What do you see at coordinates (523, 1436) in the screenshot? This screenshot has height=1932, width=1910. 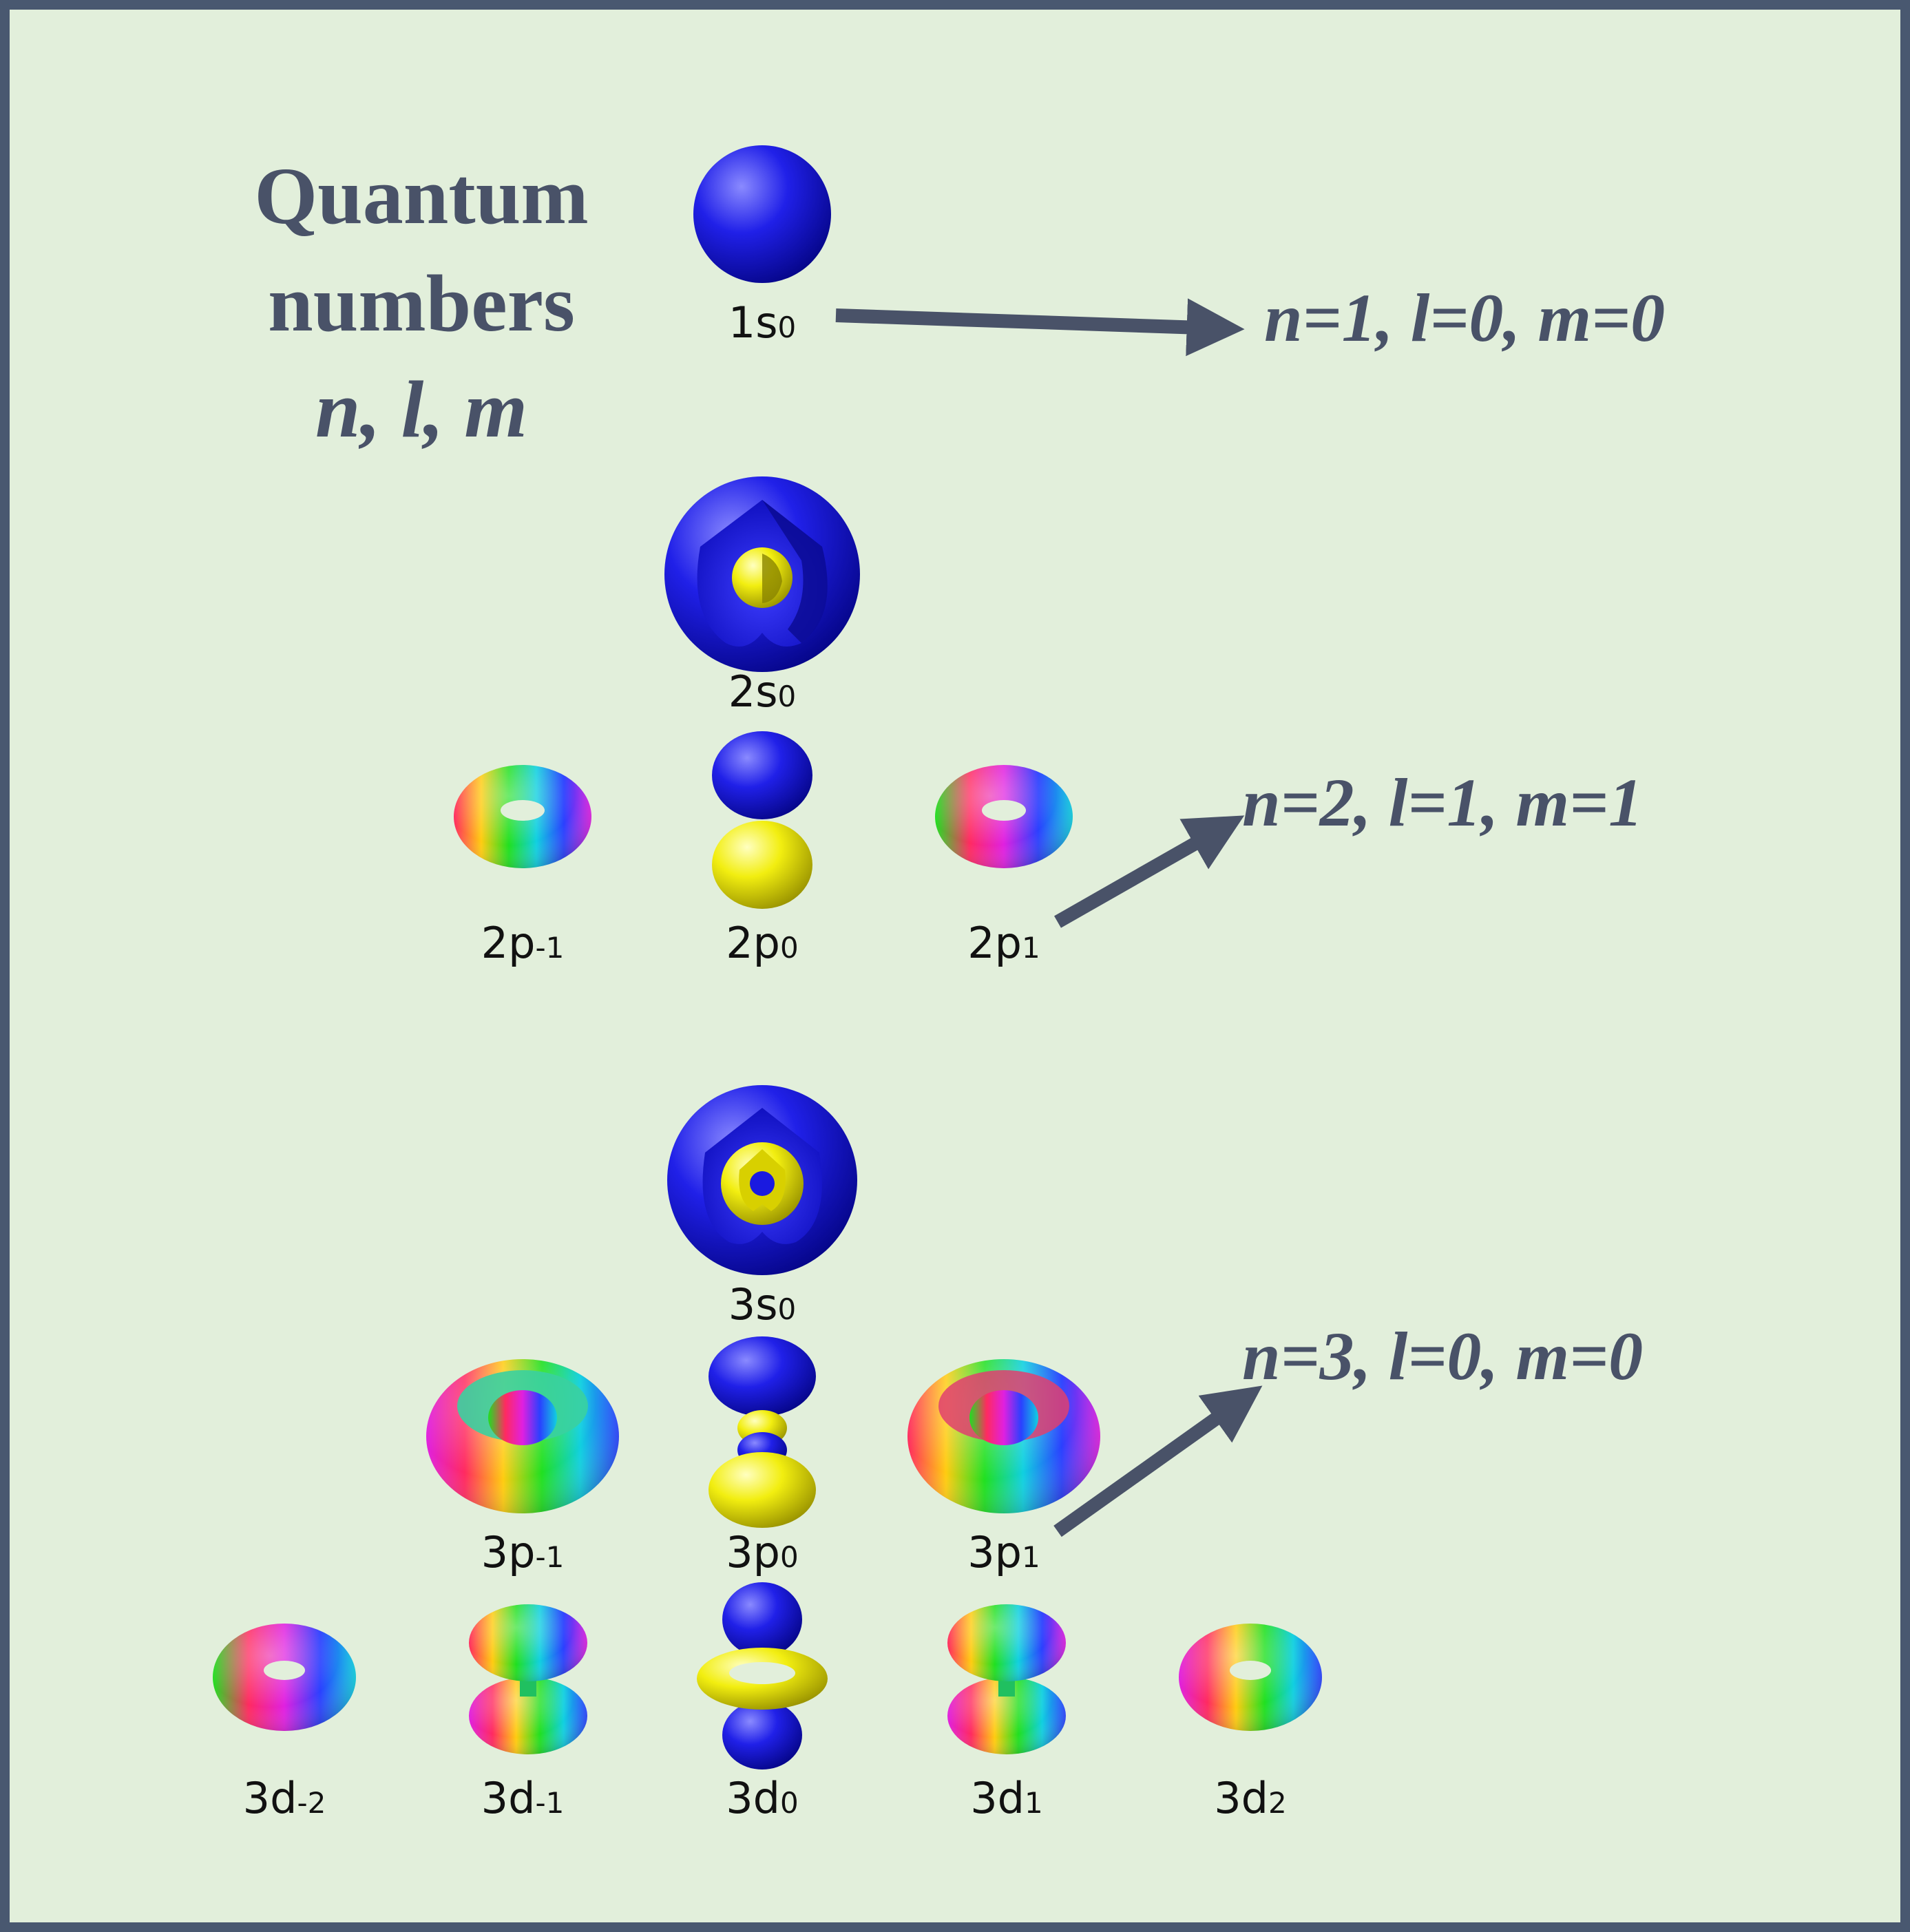 I see `orbital-3p-1-shape` at bounding box center [523, 1436].